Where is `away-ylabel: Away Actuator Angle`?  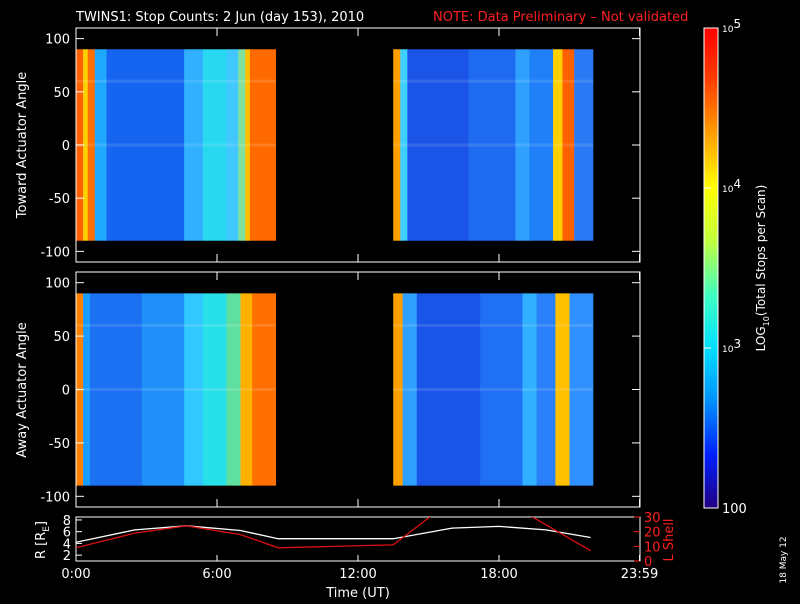
away-ylabel: Away Actuator Angle is located at coordinates (22, 389).